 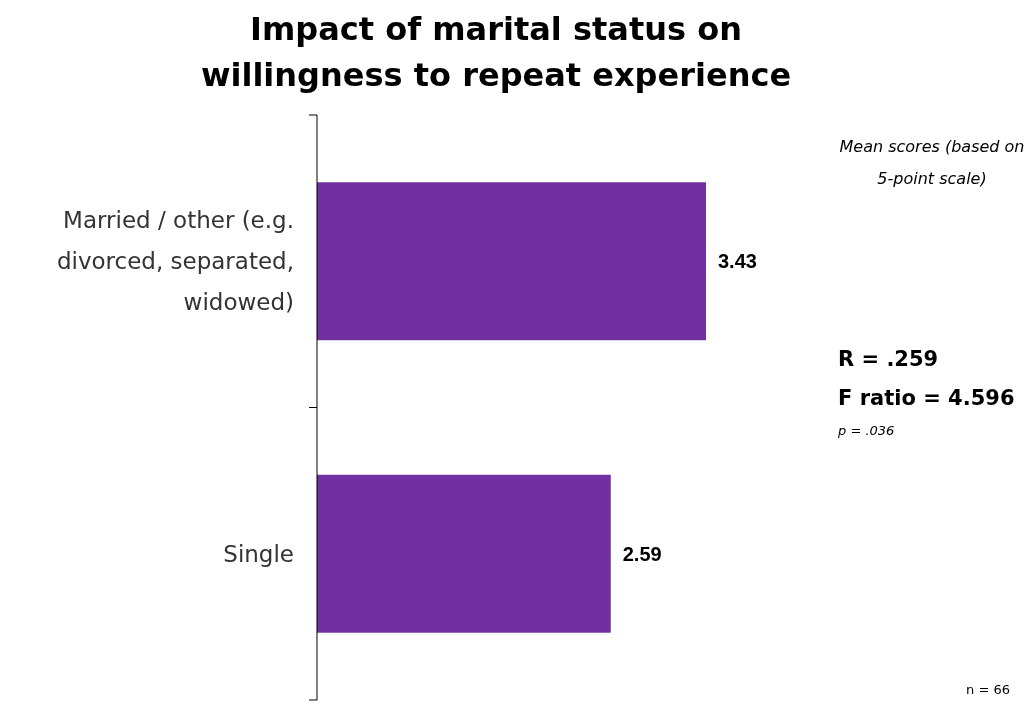 I want to click on chart-title: Impact of marital status on willingness to repeat experience, so click(x=496, y=52).